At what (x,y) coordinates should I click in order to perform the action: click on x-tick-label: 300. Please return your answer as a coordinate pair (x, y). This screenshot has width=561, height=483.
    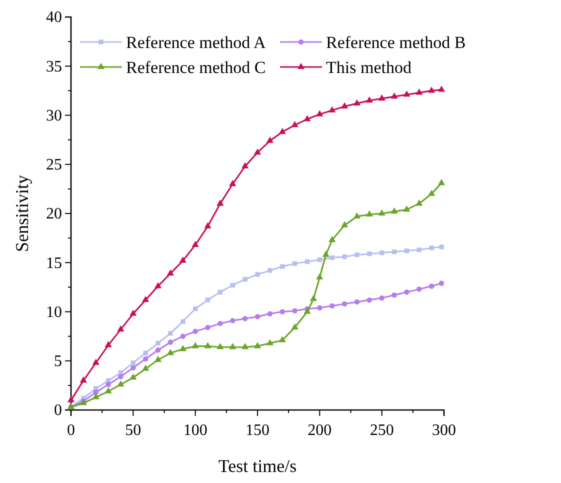
    Looking at the image, I should click on (444, 430).